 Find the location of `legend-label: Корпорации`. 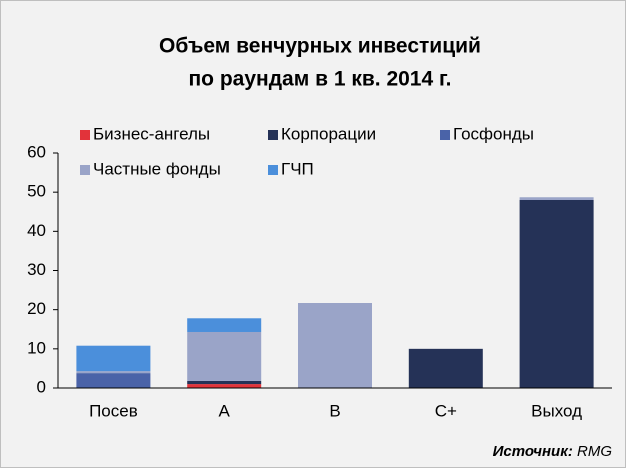

legend-label: Корпорации is located at coordinates (328, 133).